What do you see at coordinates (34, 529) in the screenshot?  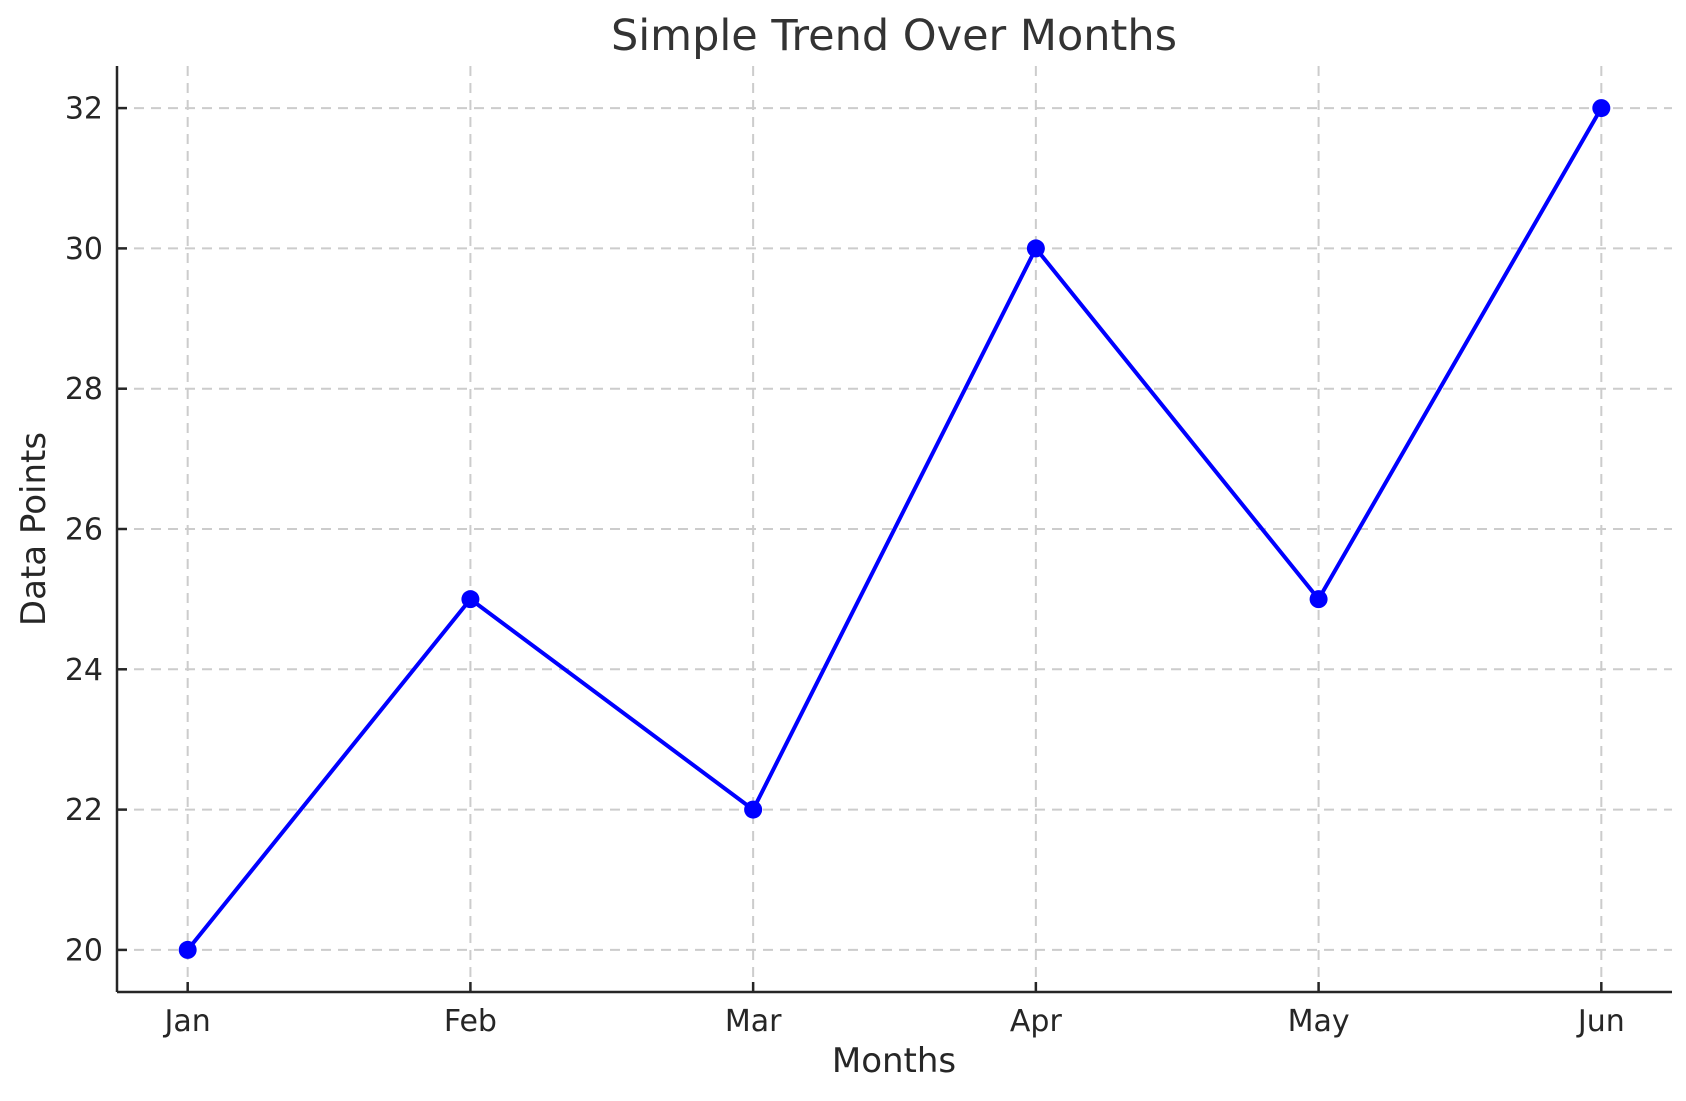 I see `y-axis-label: Data Points` at bounding box center [34, 529].